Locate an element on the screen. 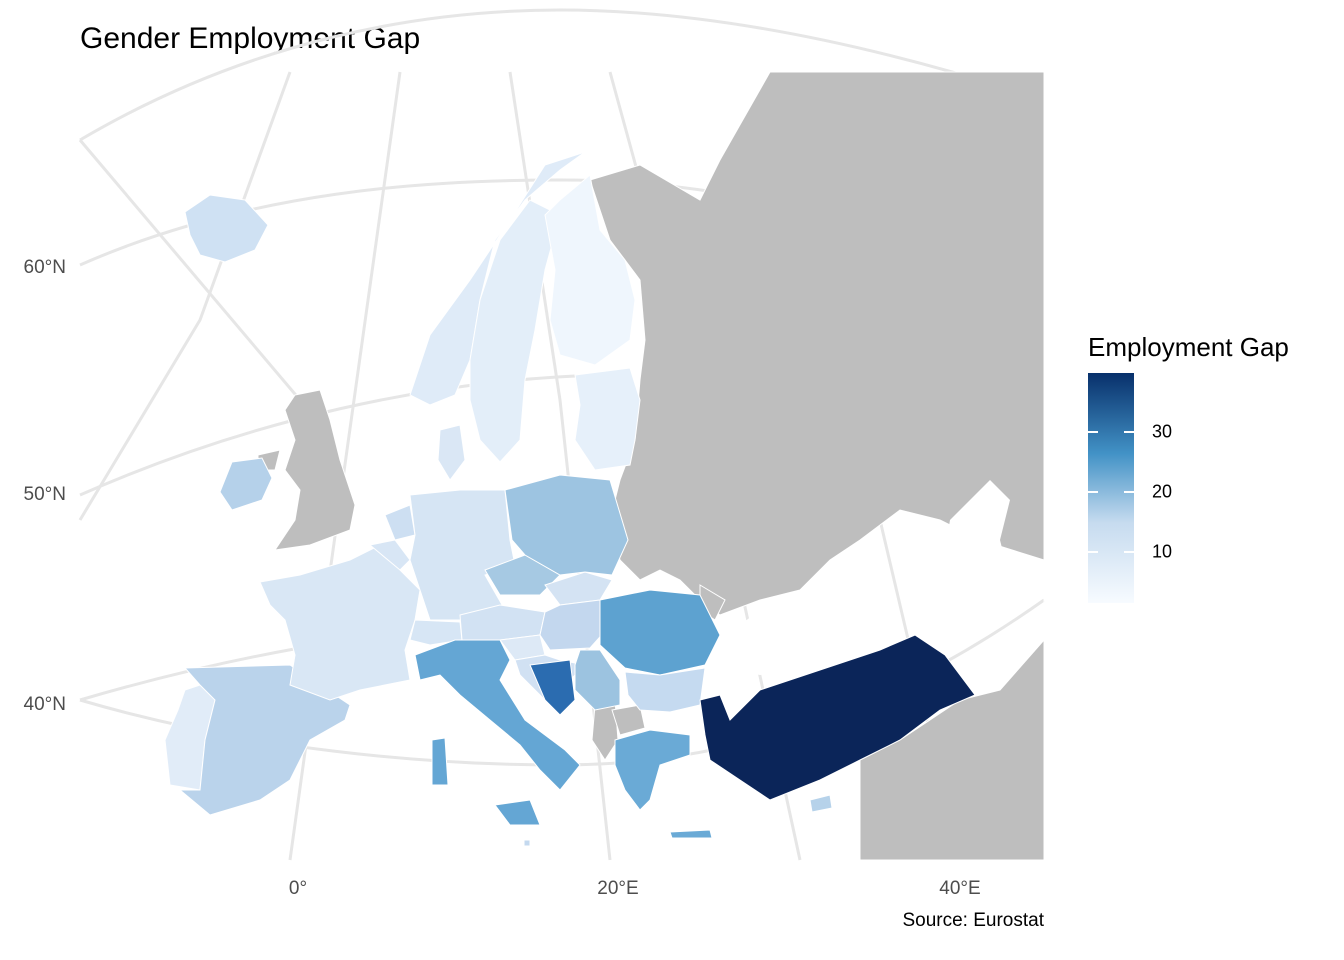 The height and width of the screenshot is (960, 1344). country-cyprus is located at coordinates (821, 803).